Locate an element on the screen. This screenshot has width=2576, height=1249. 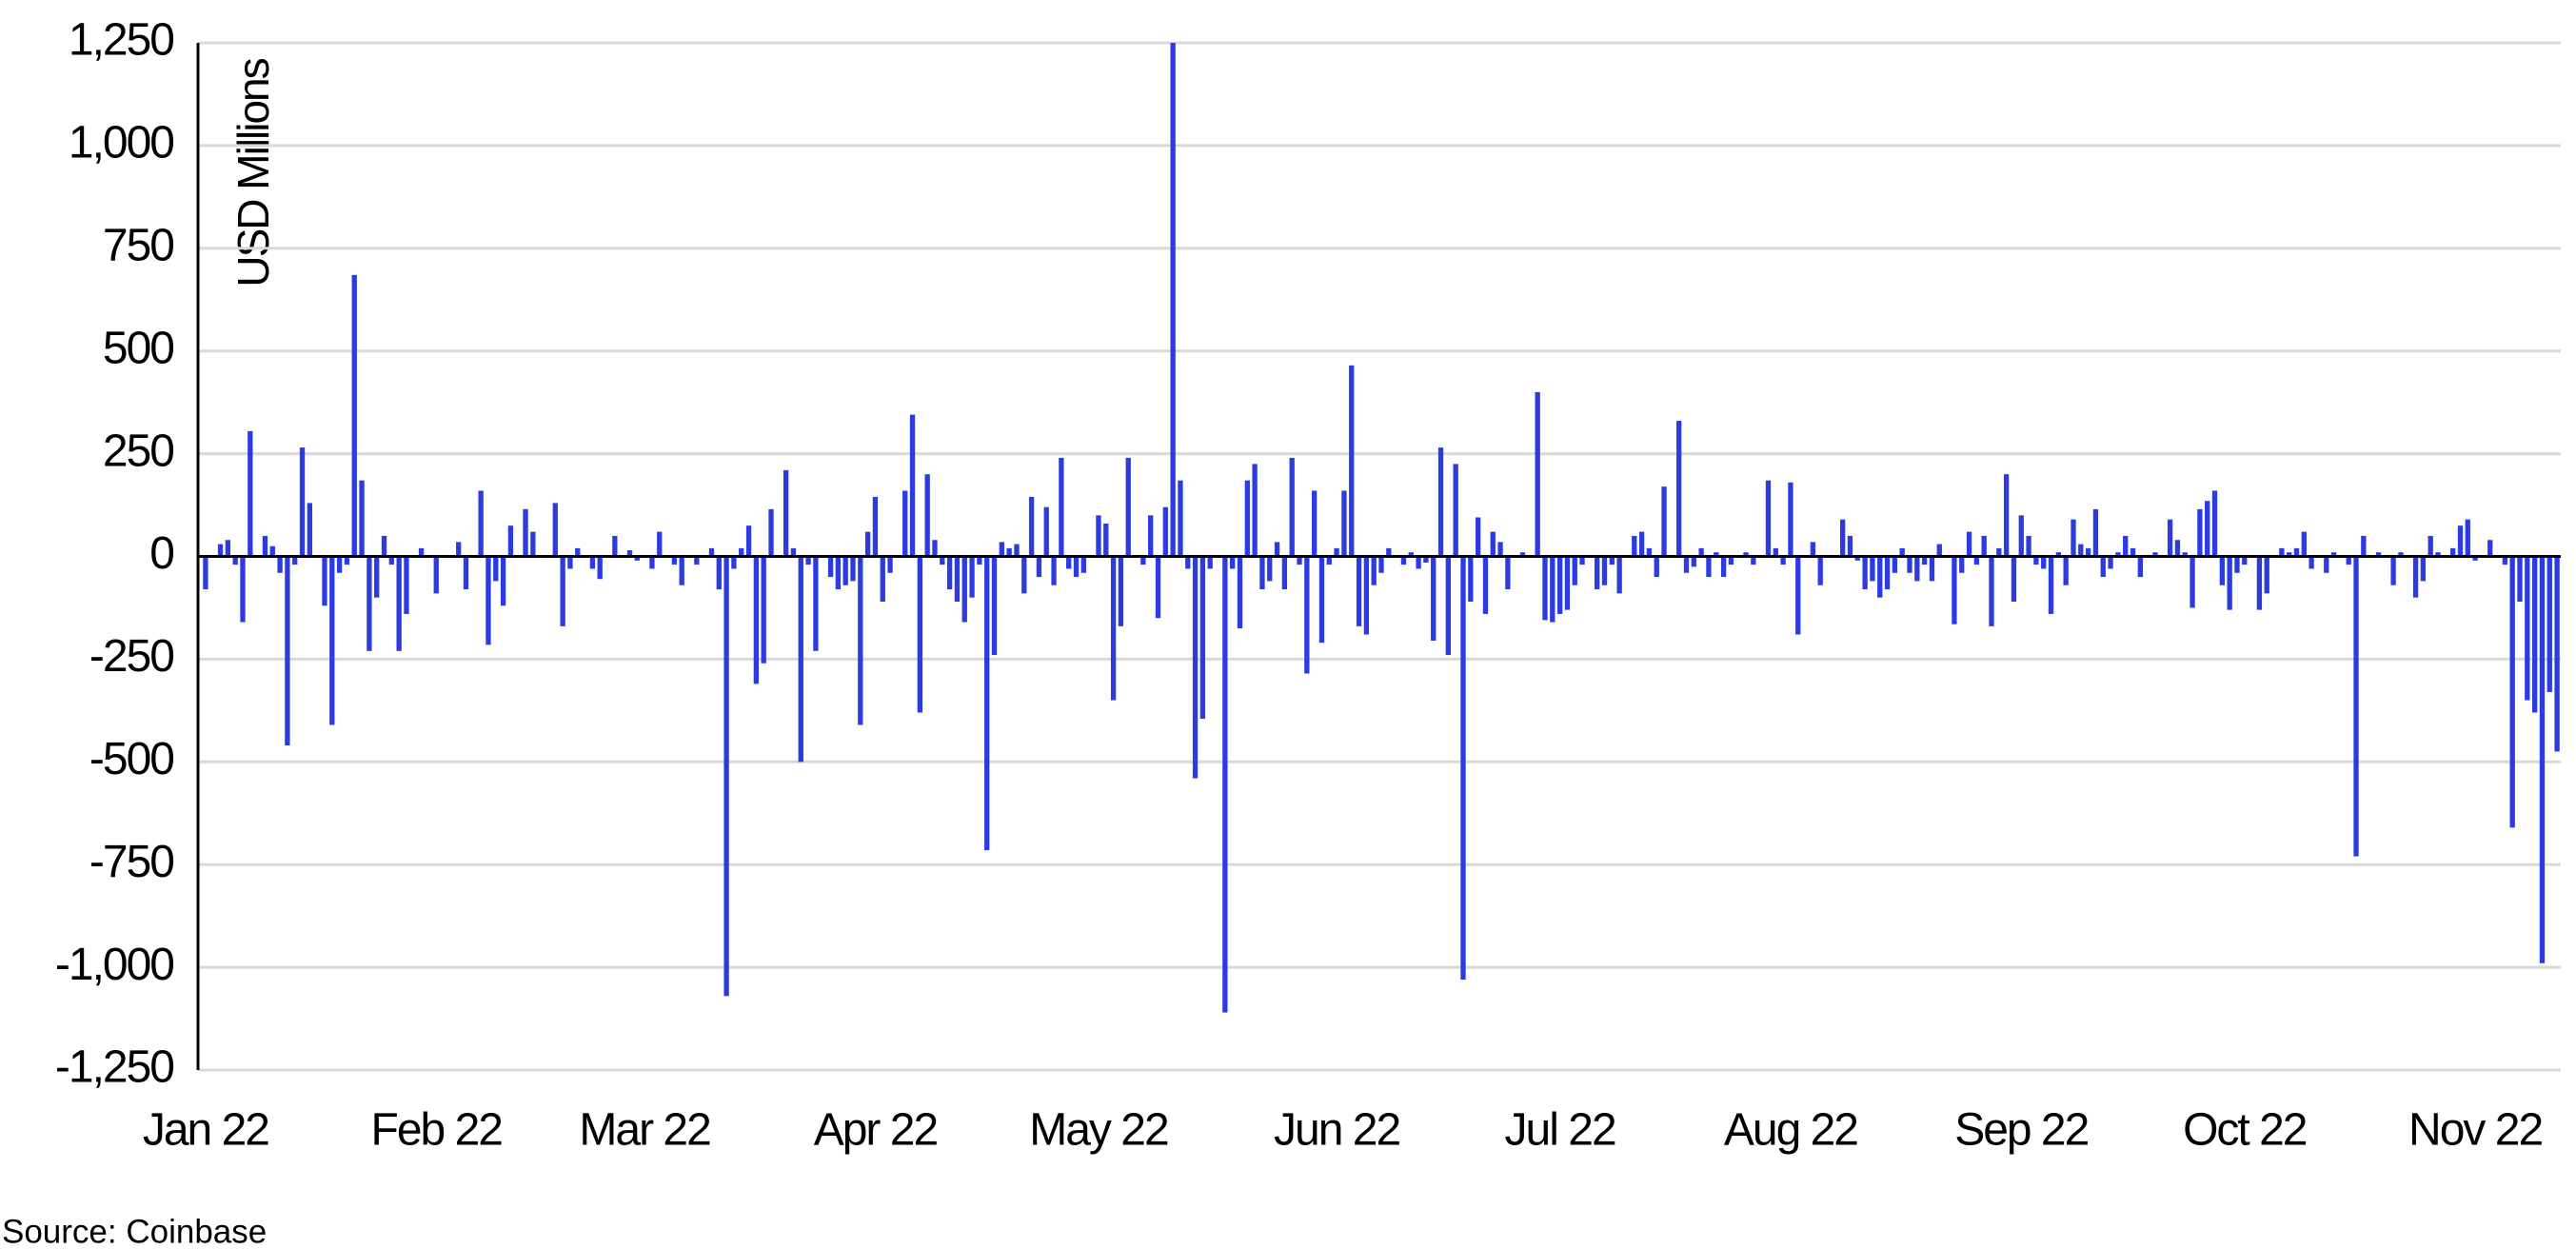
x-tick-label: Jul 22 is located at coordinates (1560, 1131).